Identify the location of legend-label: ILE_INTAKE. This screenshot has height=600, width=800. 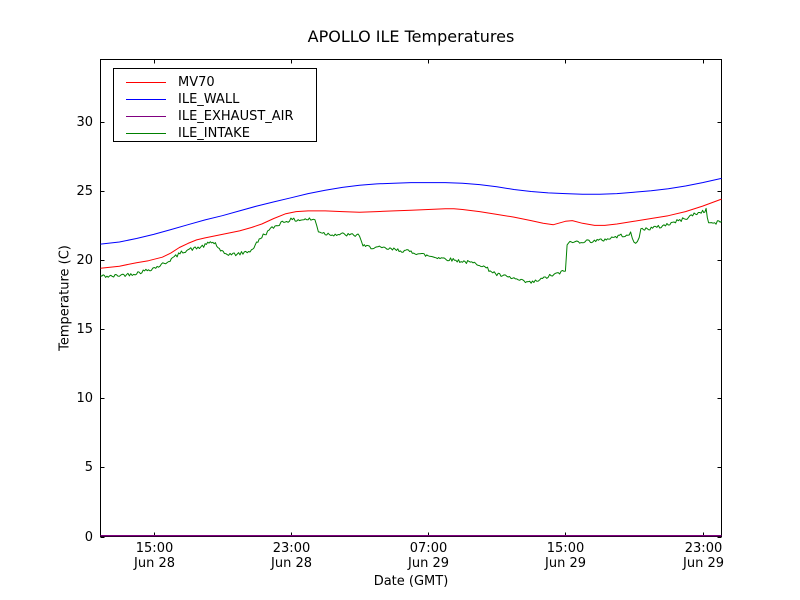
(214, 133).